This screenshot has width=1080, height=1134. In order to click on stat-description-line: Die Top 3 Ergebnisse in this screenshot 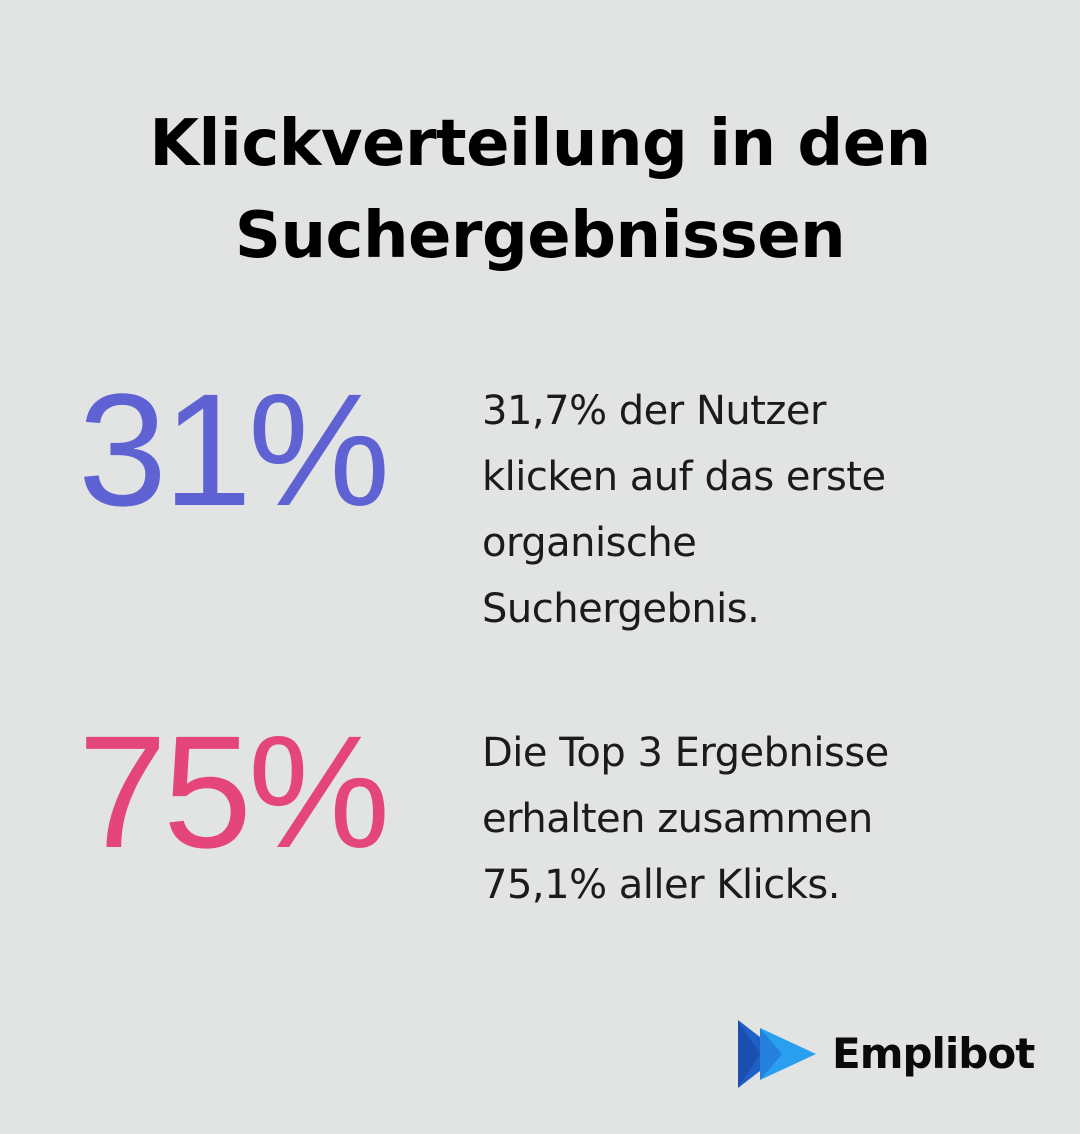, I will do `click(685, 753)`.